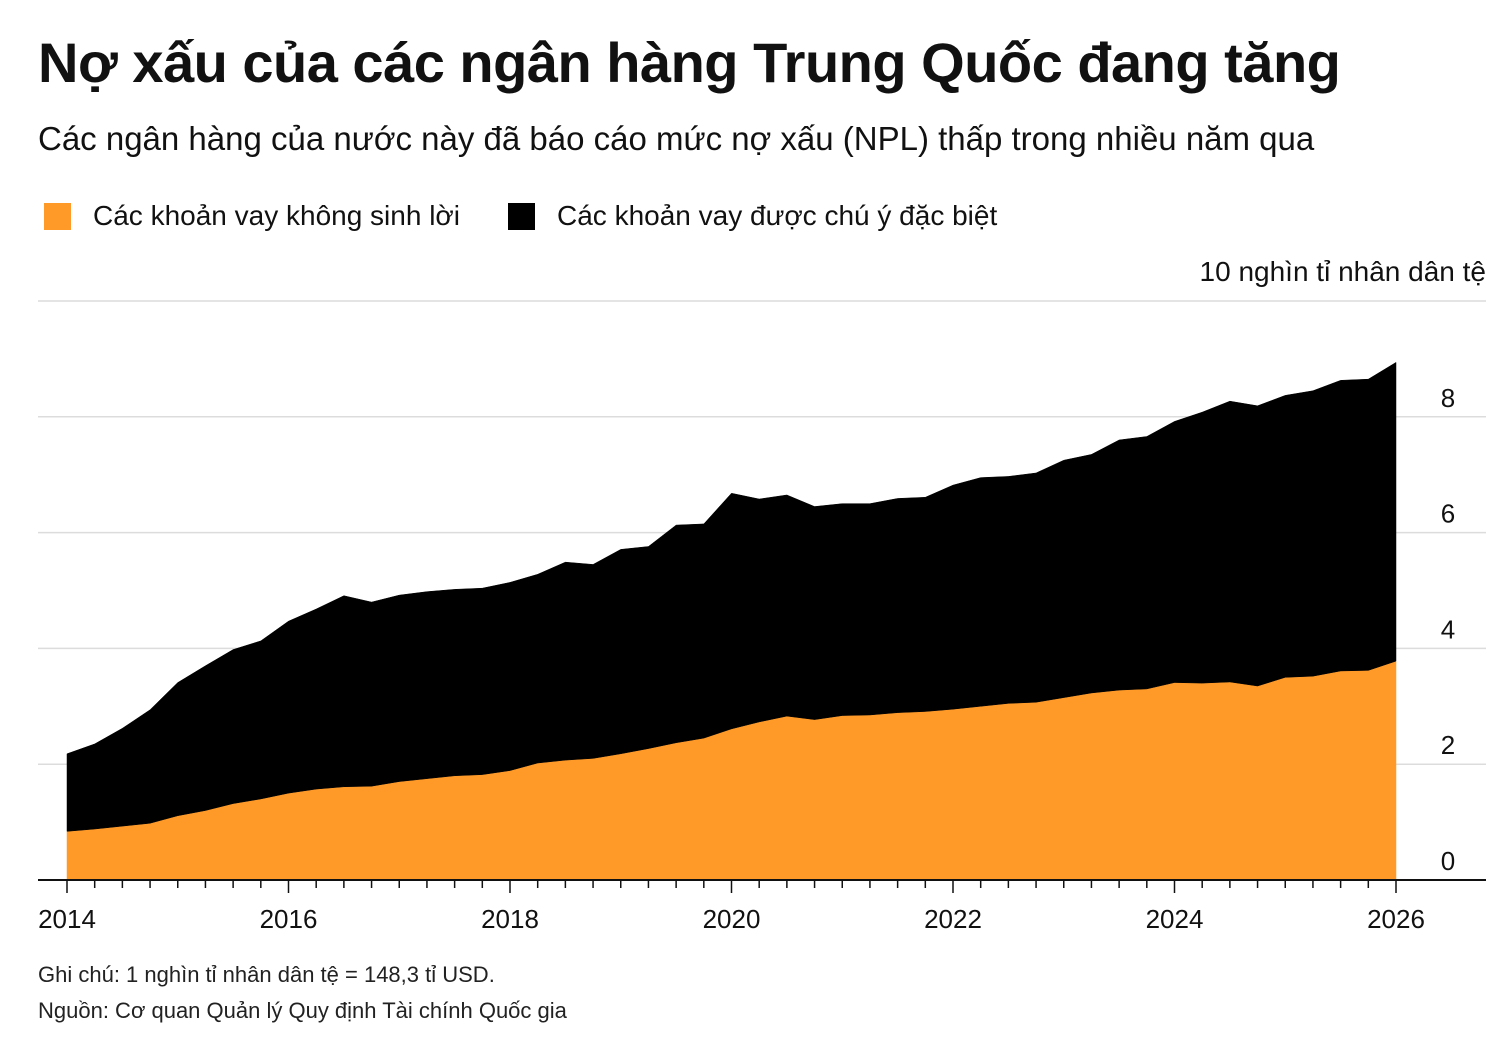 The width and height of the screenshot is (1499, 1049). I want to click on x-tick-label-2014: 2014, so click(67, 919).